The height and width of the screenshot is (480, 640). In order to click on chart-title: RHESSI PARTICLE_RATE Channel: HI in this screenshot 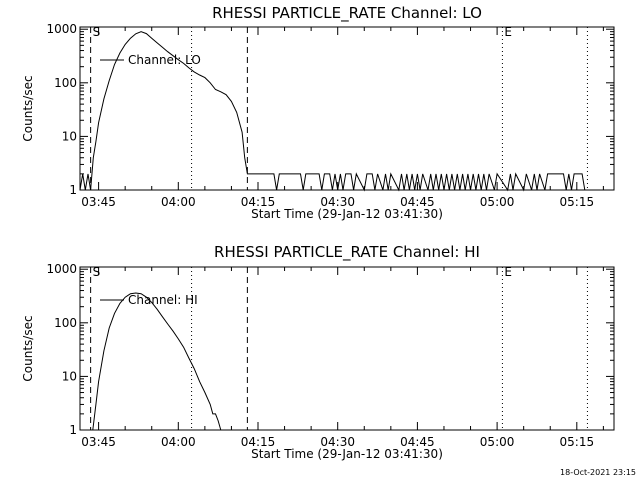, I will do `click(347, 252)`.